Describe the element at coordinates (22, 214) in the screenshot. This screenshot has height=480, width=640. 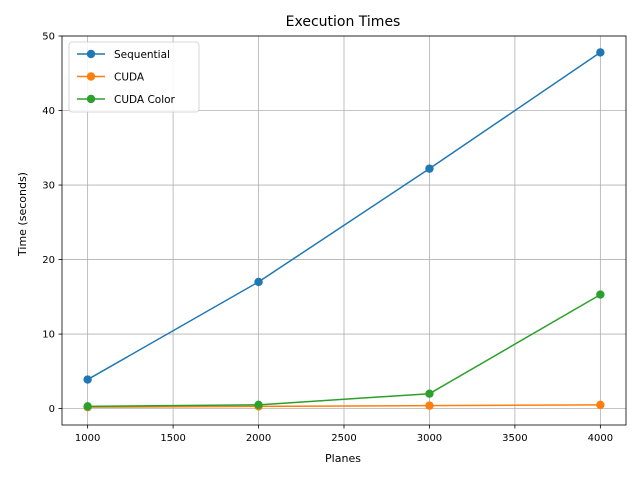
I see `y-axis-label: Time (seconds)` at that location.